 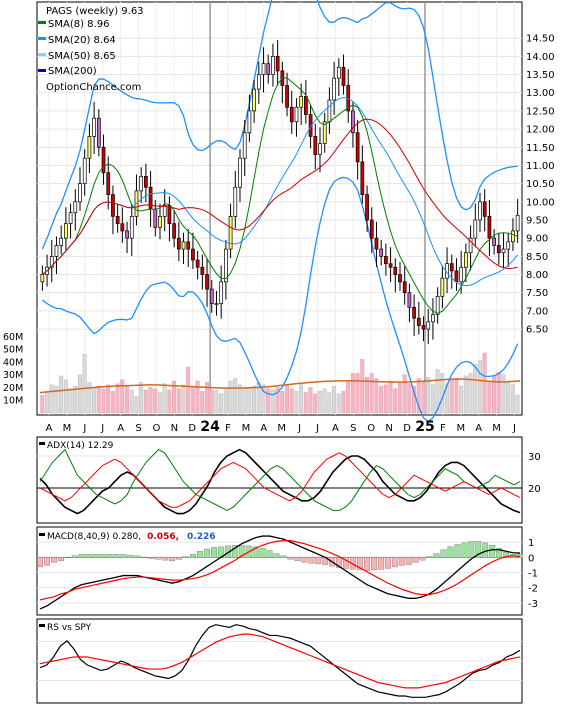 I want to click on macd-signal-value: 0.056,, so click(x=163, y=537).